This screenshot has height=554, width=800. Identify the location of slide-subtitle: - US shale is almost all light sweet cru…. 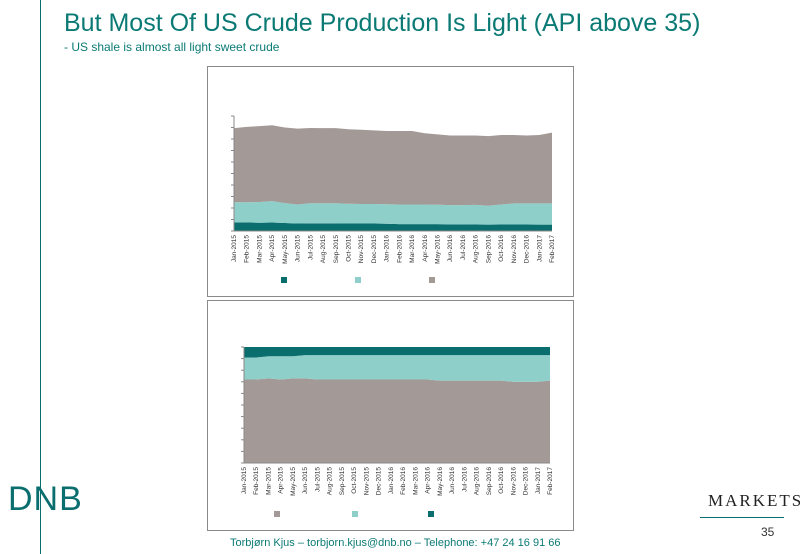
(172, 47).